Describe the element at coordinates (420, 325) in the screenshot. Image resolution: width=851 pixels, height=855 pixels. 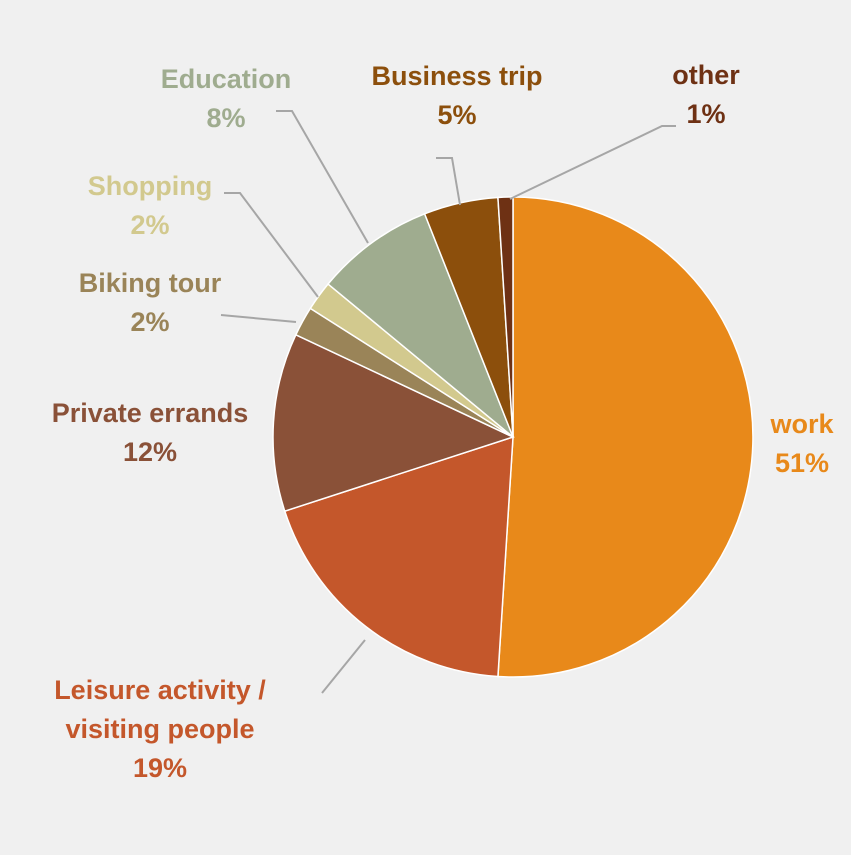
I see `pie-slice-education` at that location.